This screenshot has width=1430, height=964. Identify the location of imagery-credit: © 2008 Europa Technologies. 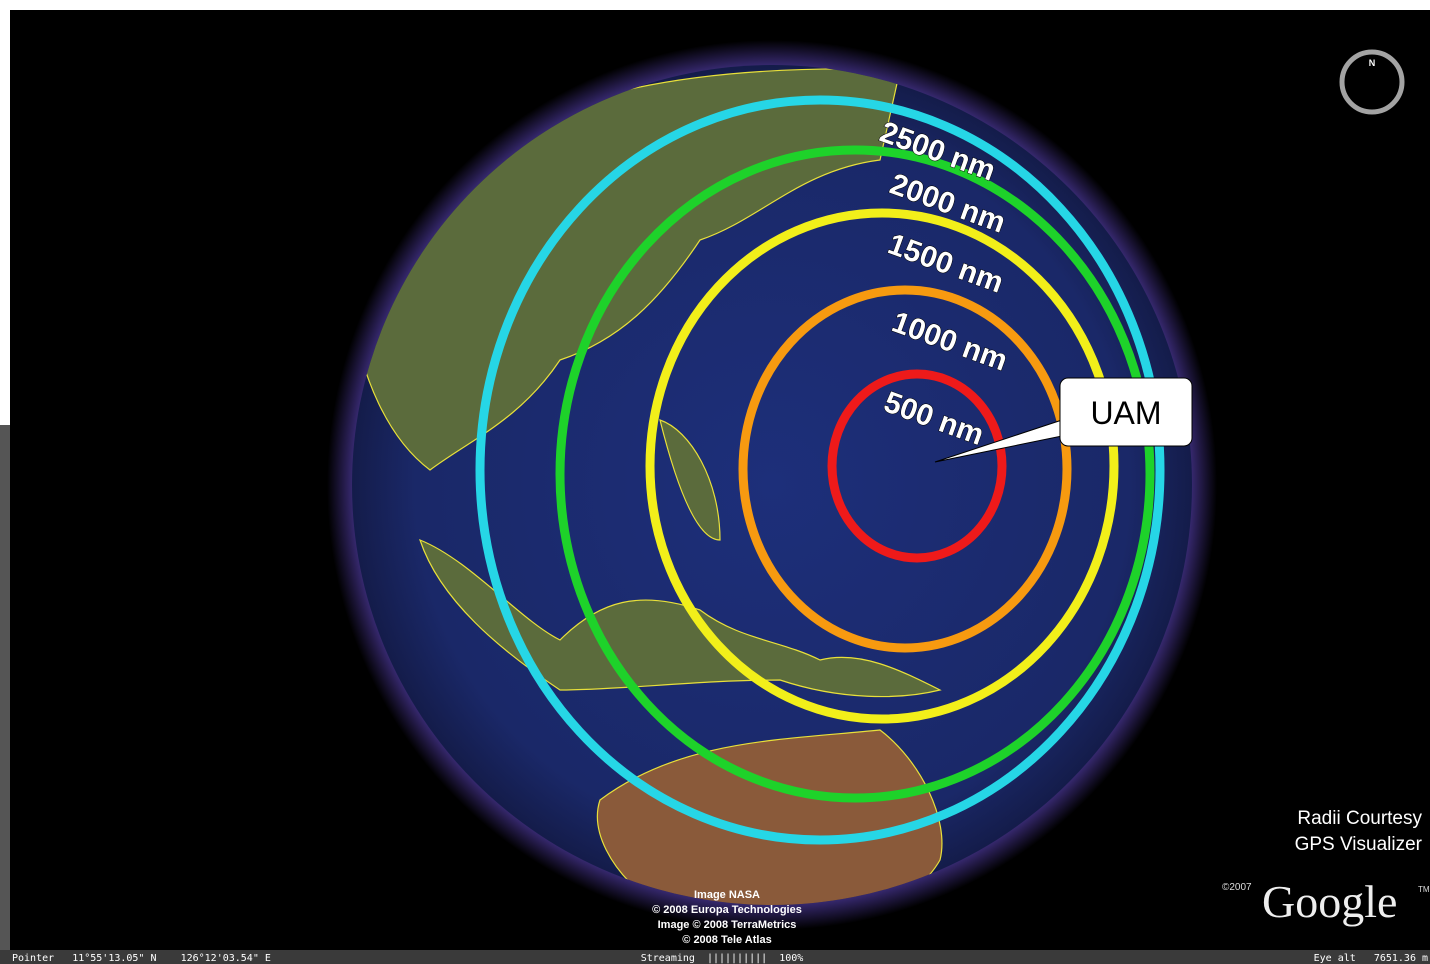
(727, 910).